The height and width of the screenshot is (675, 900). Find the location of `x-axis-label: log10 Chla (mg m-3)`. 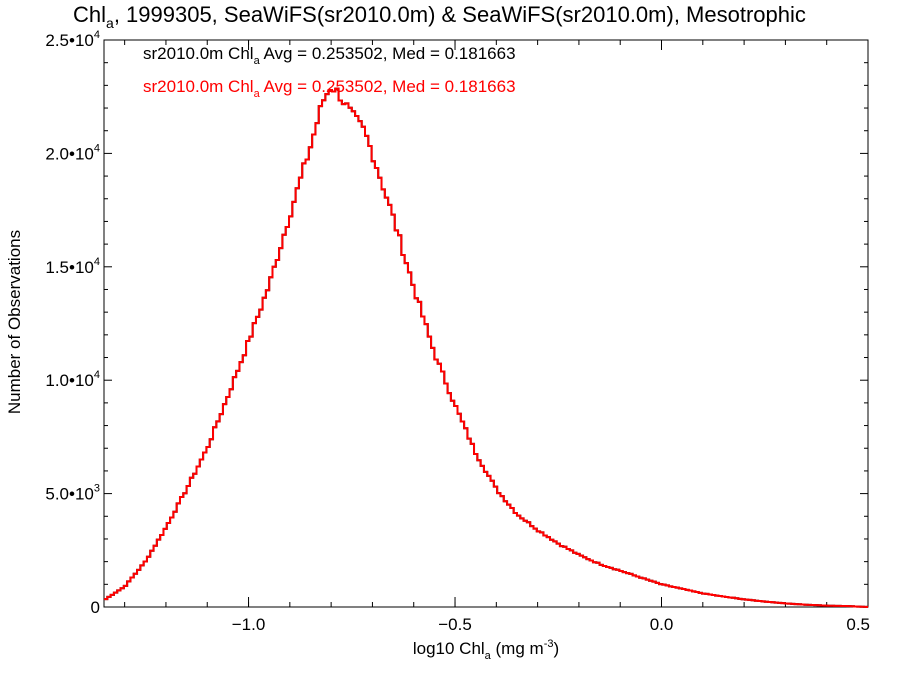

x-axis-label: log10 Chla (mg m-3) is located at coordinates (486, 650).